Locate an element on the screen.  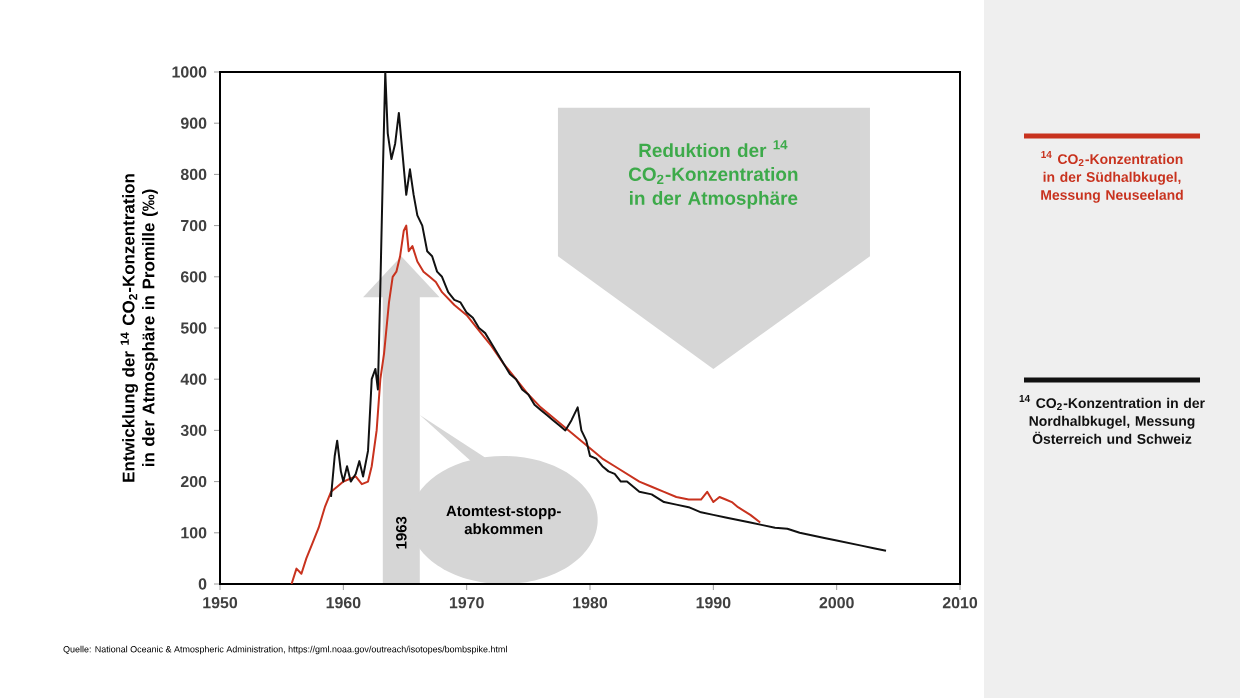
text: Reduktion der $^{14}$ CO$_{2}$-Konzentration in der Atmosphäre is located at coordinates (713, 174).